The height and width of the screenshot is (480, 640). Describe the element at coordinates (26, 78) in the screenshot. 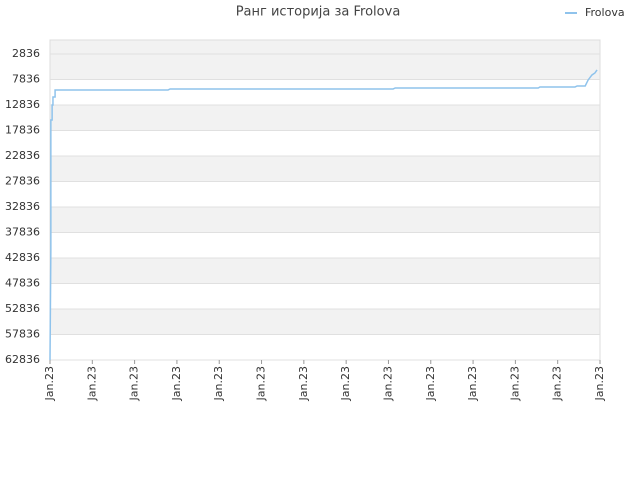

I see `y-tick-label: 7836` at that location.